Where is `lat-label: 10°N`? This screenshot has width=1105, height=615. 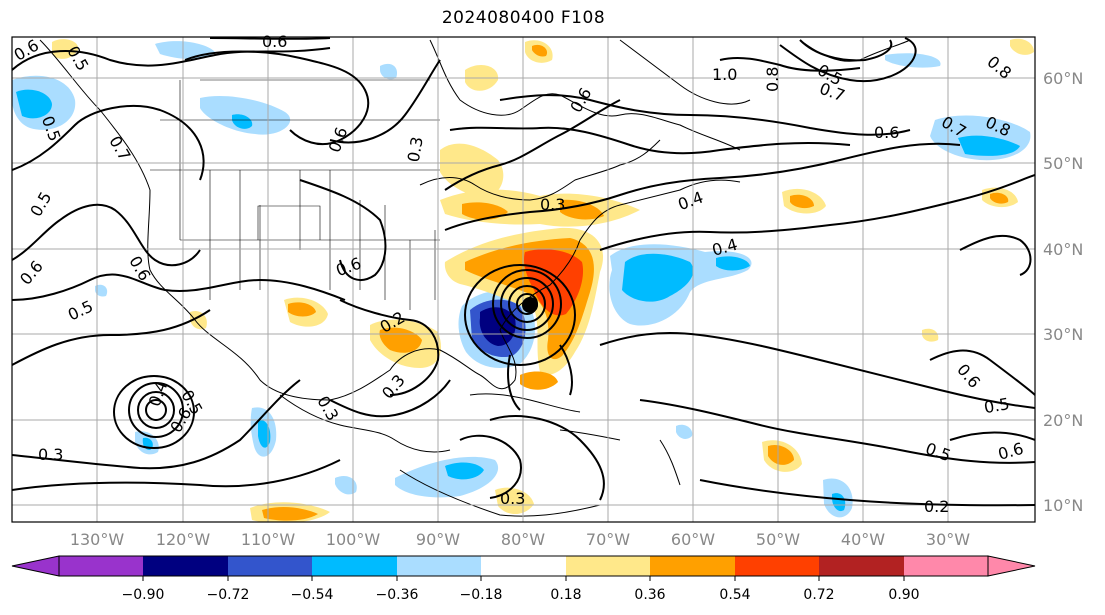 lat-label: 10°N is located at coordinates (1063, 505).